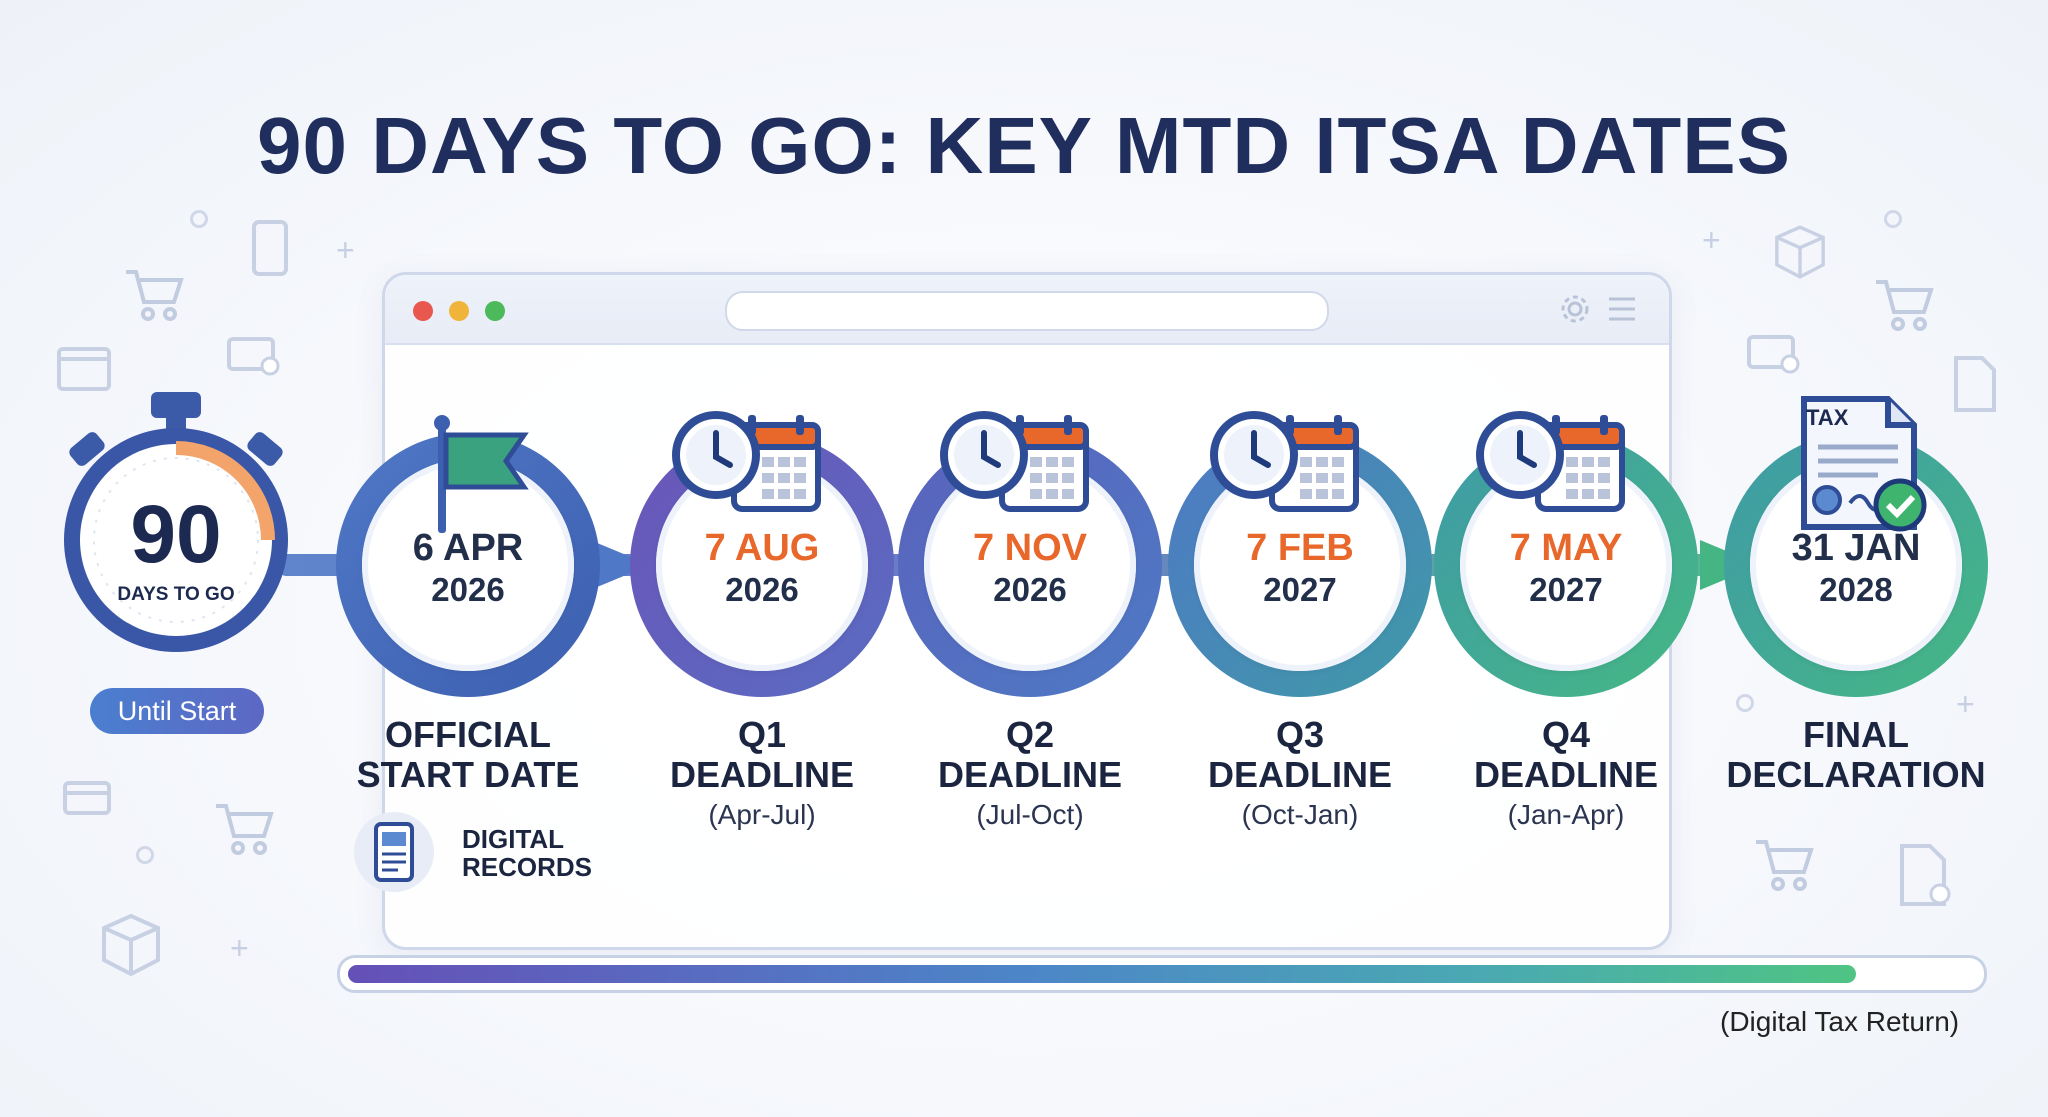  I want to click on milestone-label-line2: START DATE, so click(468, 774).